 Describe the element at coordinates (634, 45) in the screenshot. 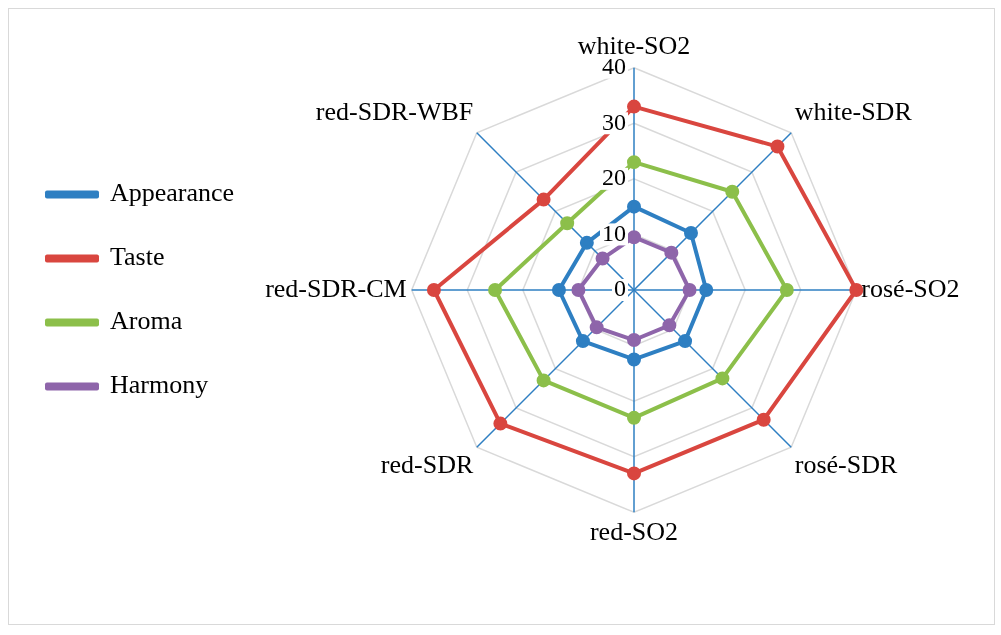

I see `spoke-label: white-SO2` at that location.